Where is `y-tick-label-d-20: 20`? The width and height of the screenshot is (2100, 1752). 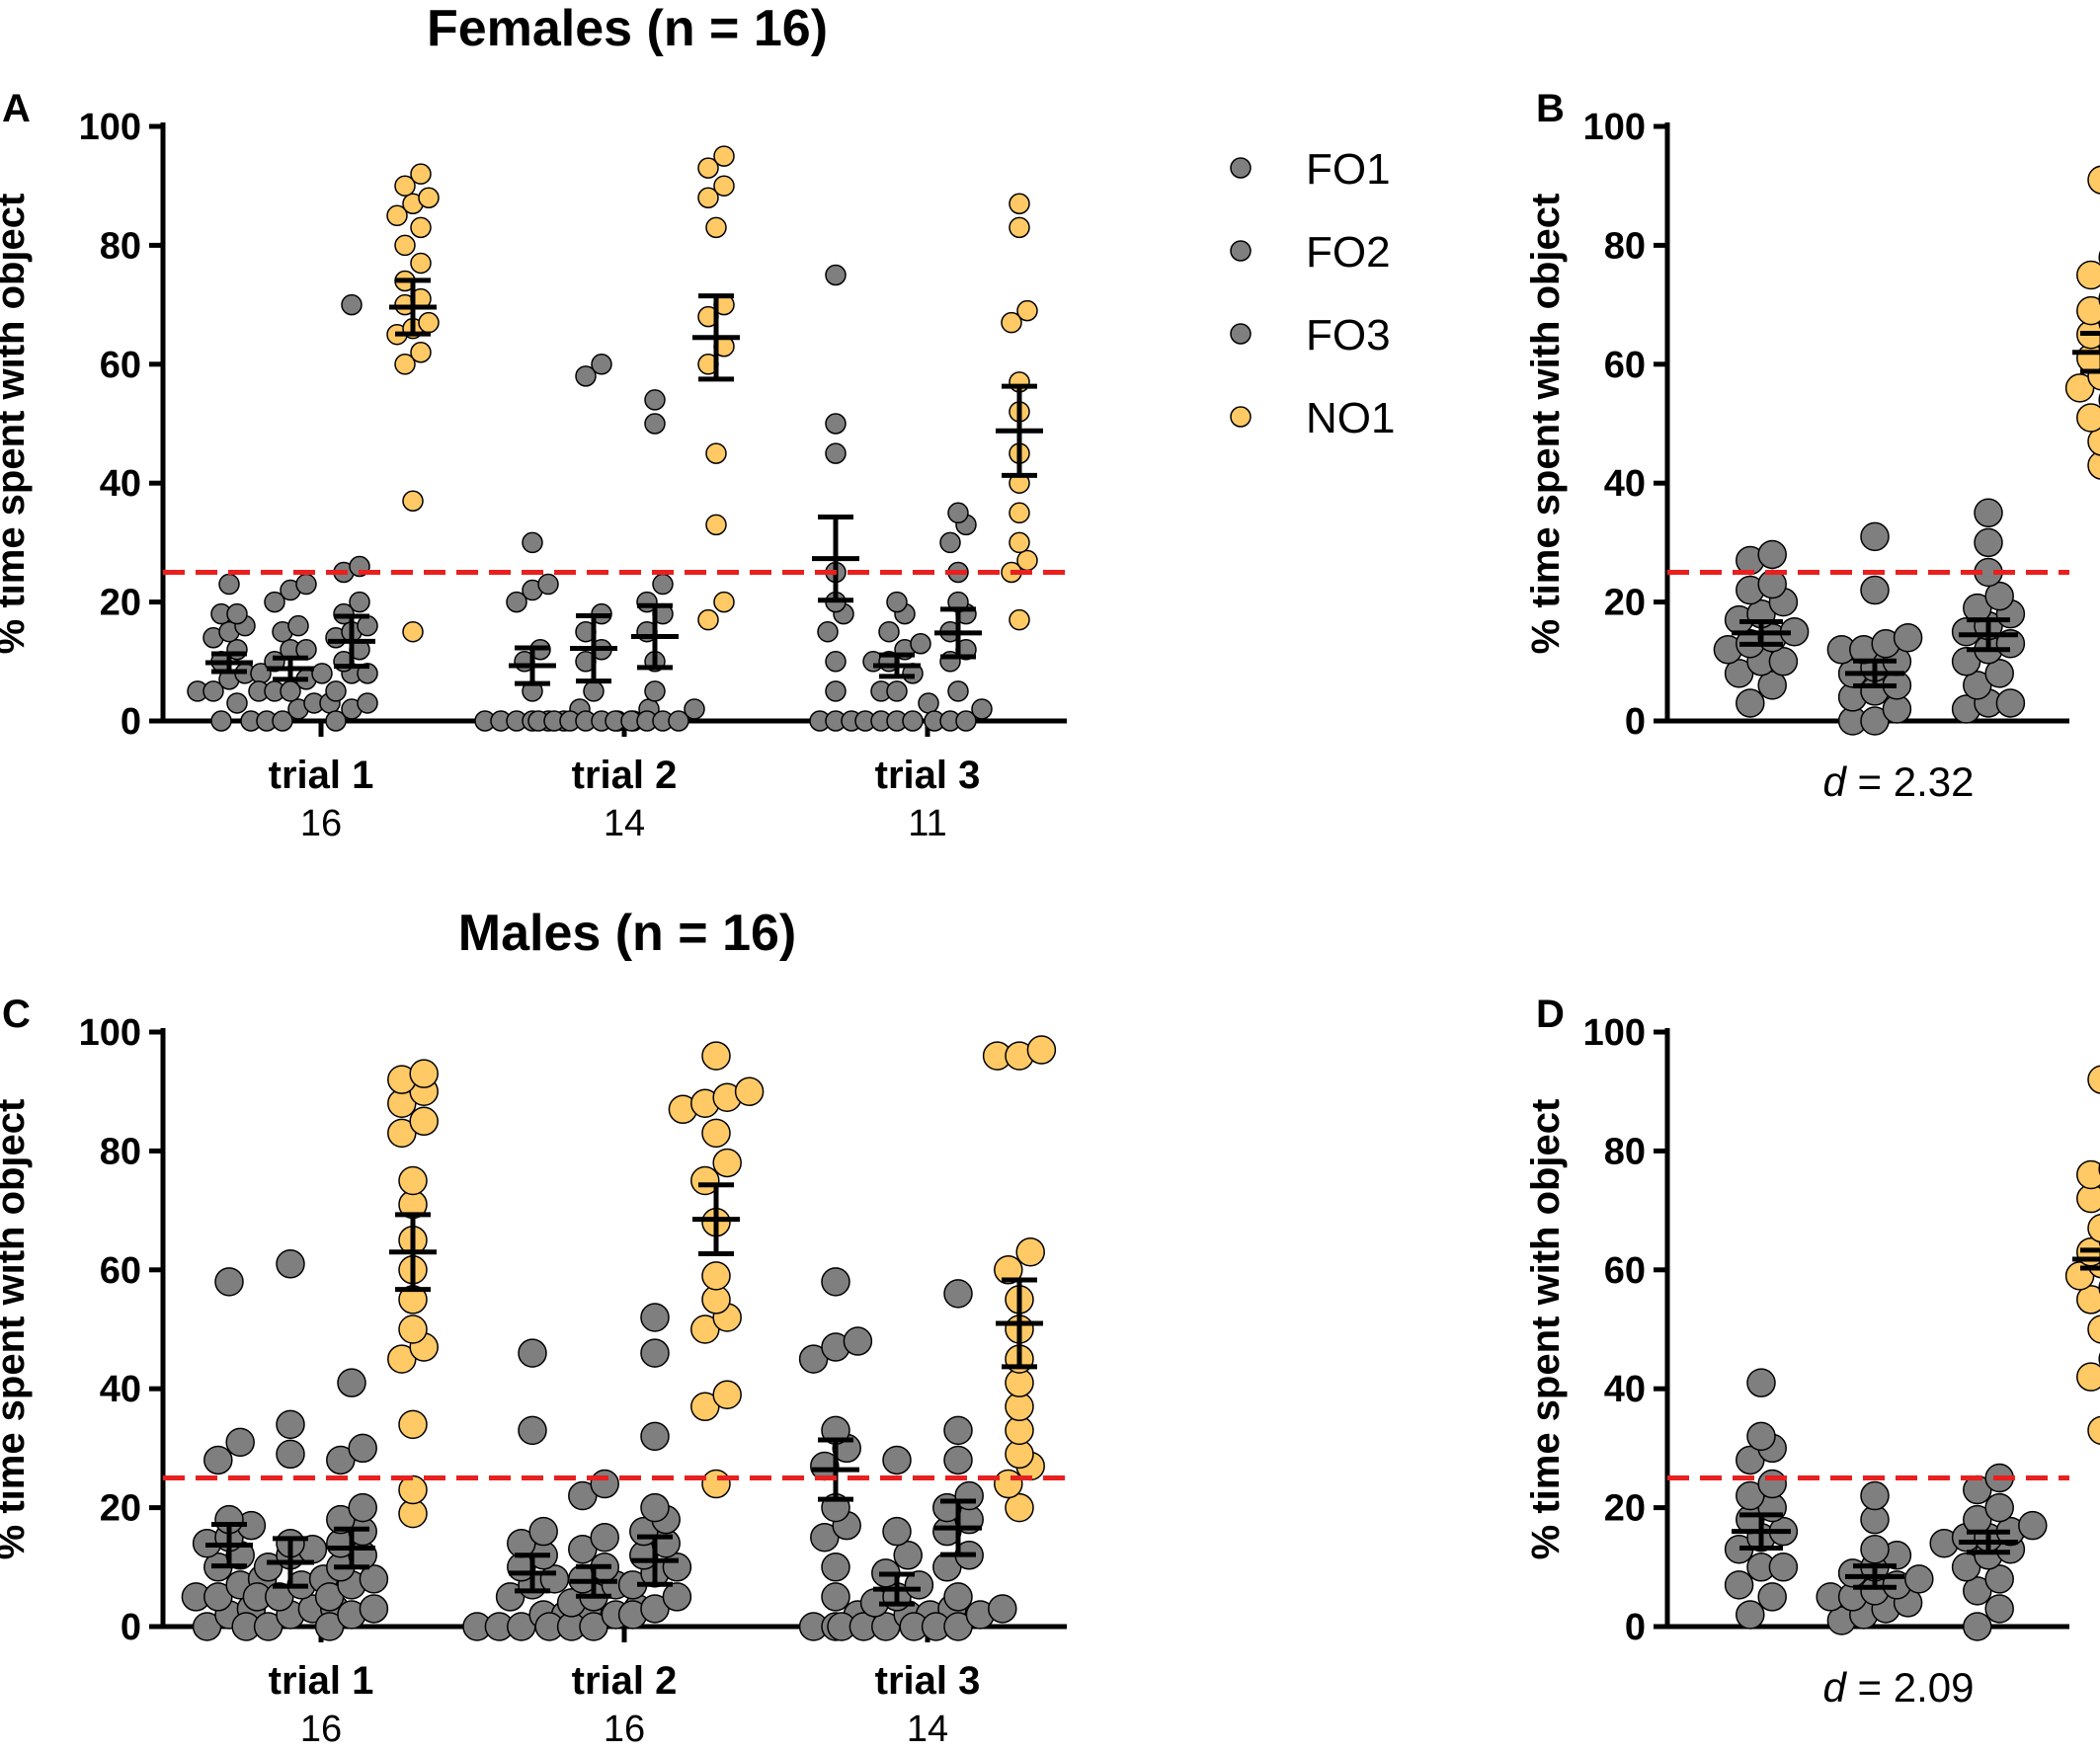
y-tick-label-d-20: 20 is located at coordinates (1625, 1509).